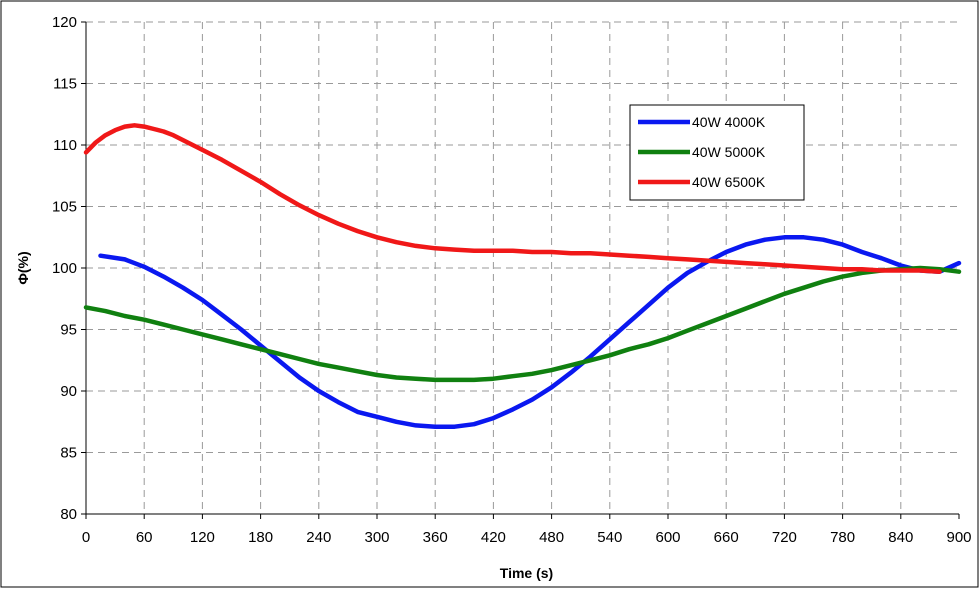 This screenshot has height=593, width=979. What do you see at coordinates (609, 537) in the screenshot?
I see `x-tick-label: 540` at bounding box center [609, 537].